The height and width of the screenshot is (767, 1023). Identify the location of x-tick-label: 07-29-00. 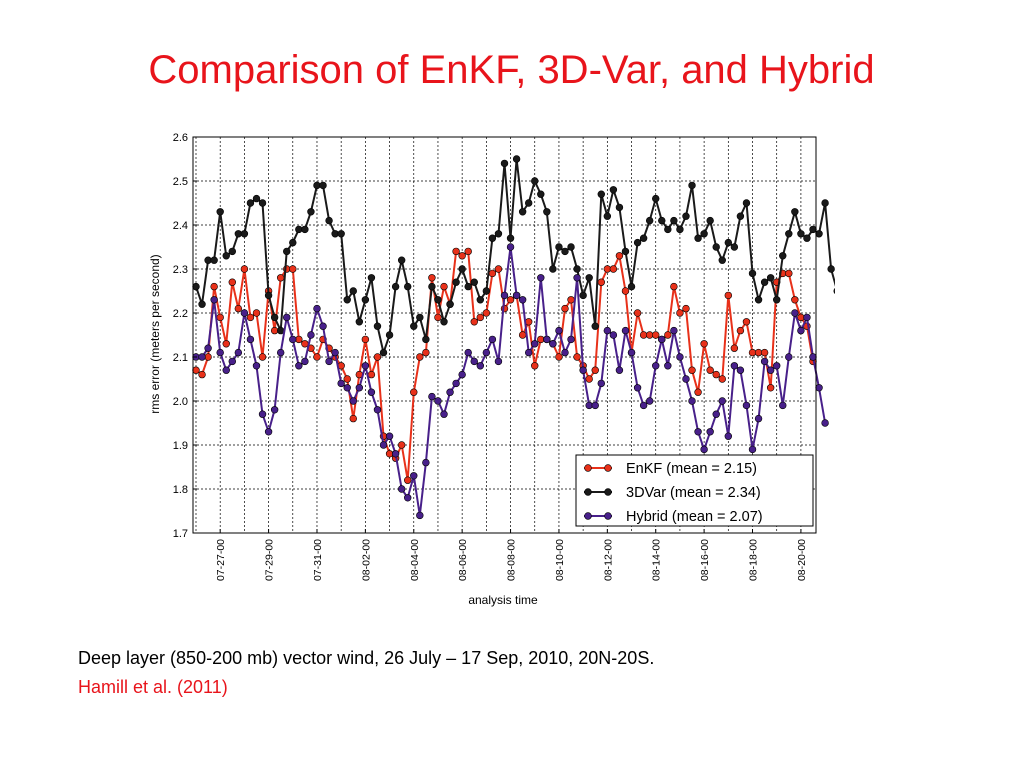
(270, 560).